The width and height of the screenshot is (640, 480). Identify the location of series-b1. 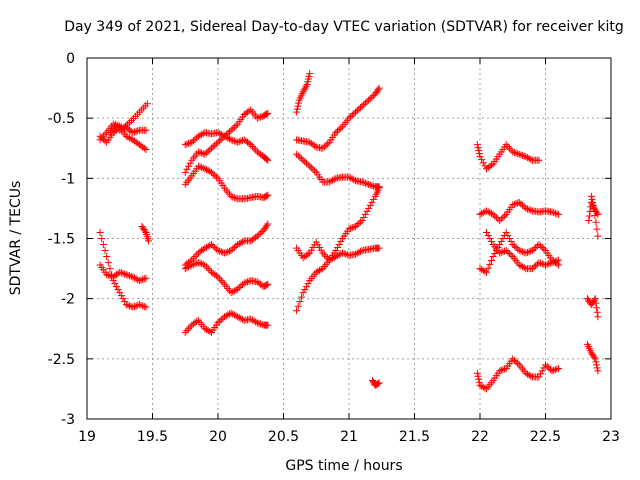
(226, 127).